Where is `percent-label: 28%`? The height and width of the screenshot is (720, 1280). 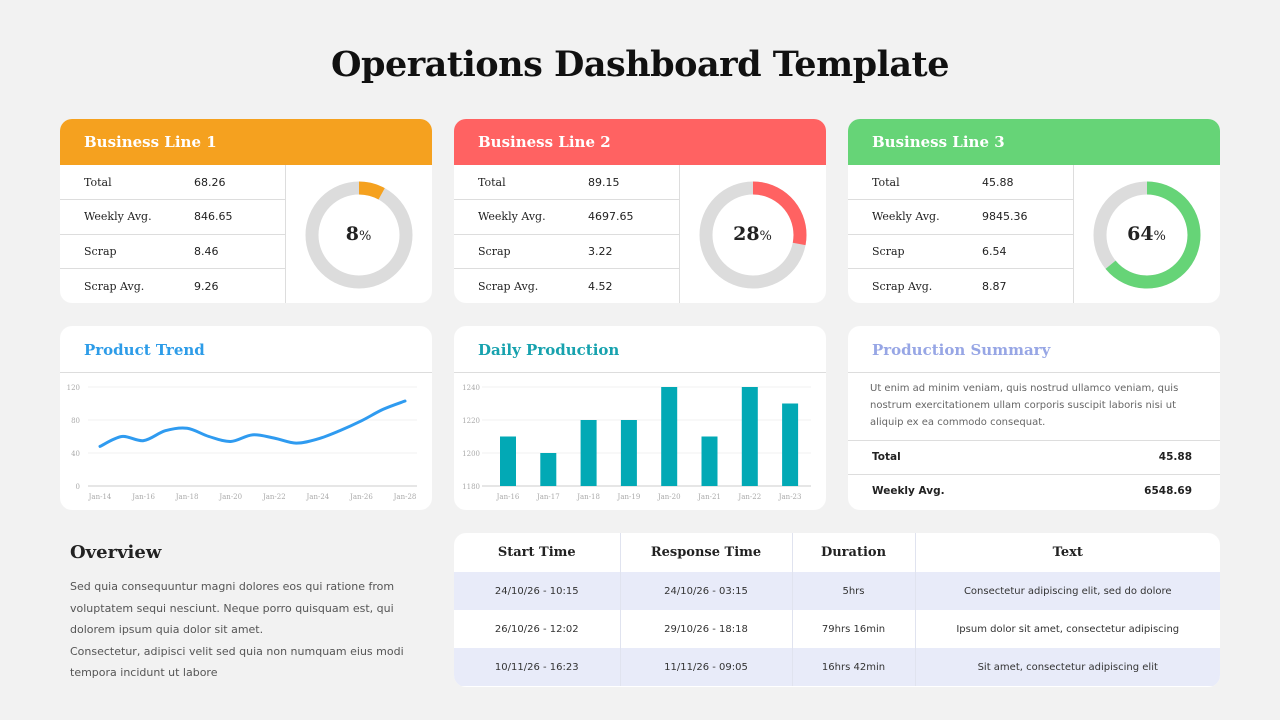
percent-label: 28% is located at coordinates (752, 234).